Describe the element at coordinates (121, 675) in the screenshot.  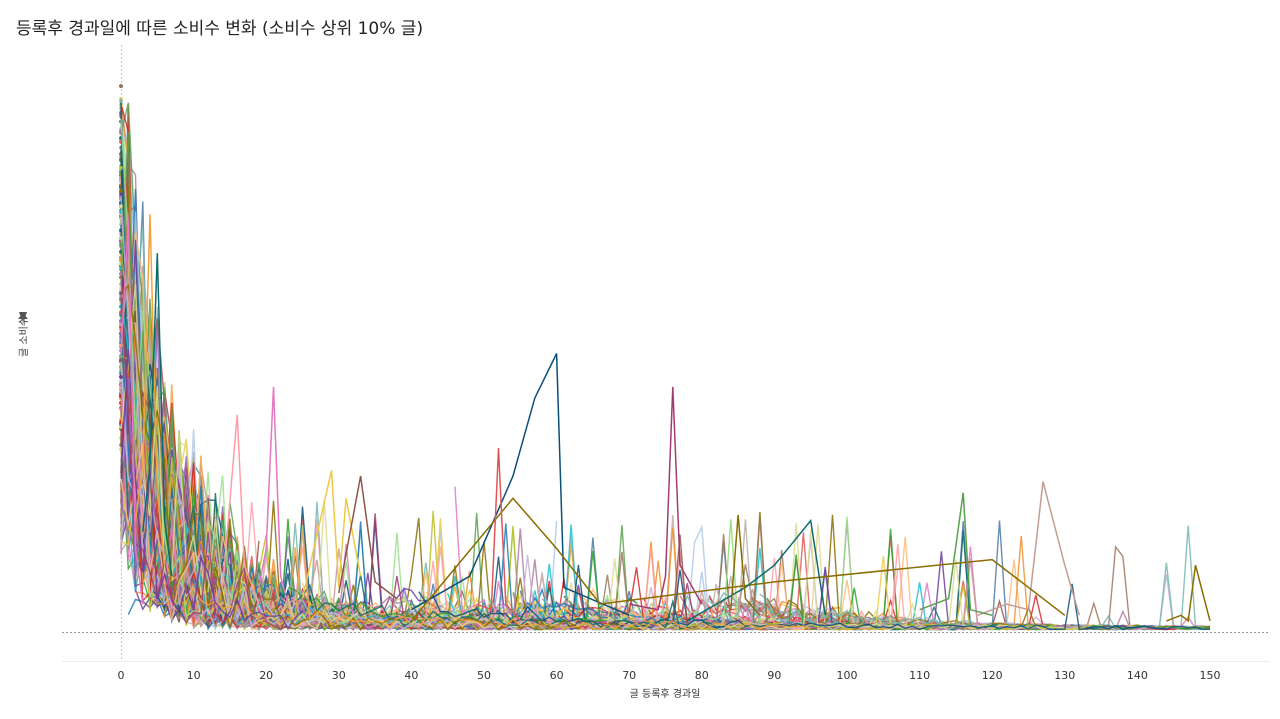
I see `x-tick-label: 0` at that location.